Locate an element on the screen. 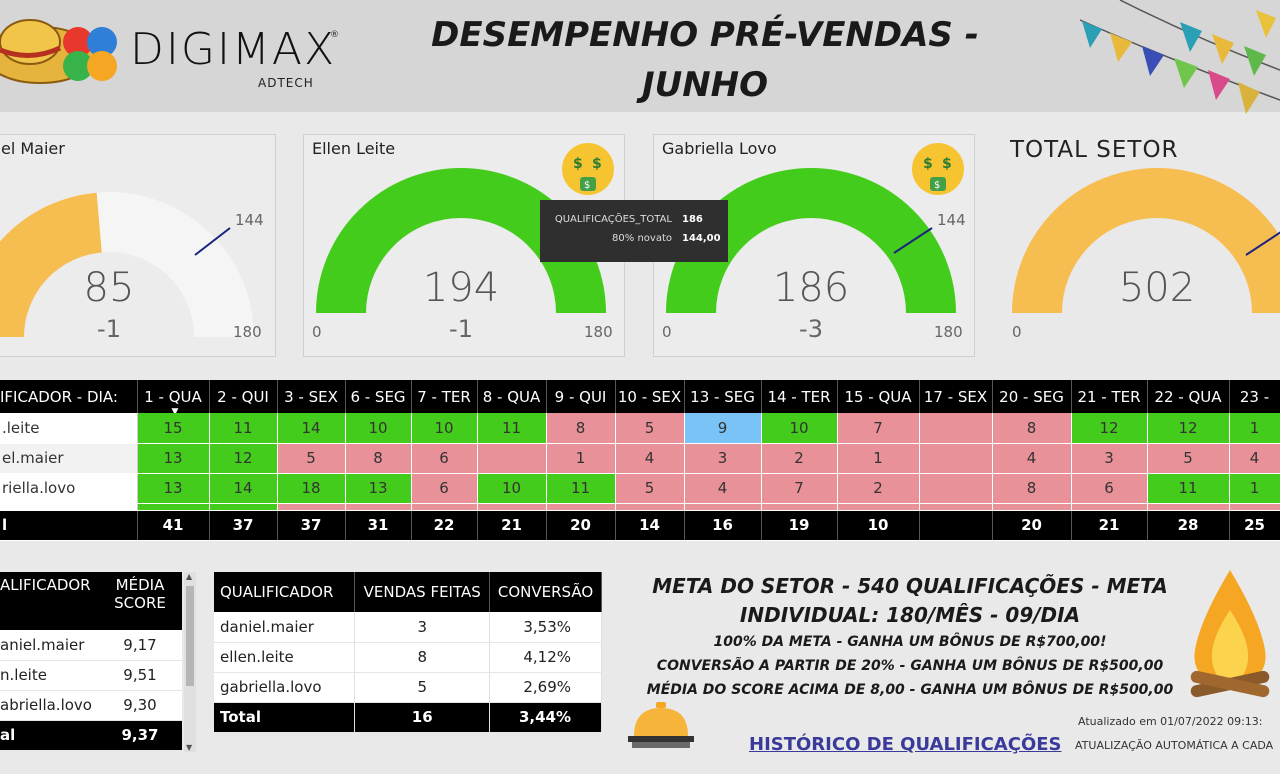 The width and height of the screenshot is (1280, 774). sales-header-row: QUALIFICADOR VENDAS FEITAS CONVERSÃO is located at coordinates (408, 592).